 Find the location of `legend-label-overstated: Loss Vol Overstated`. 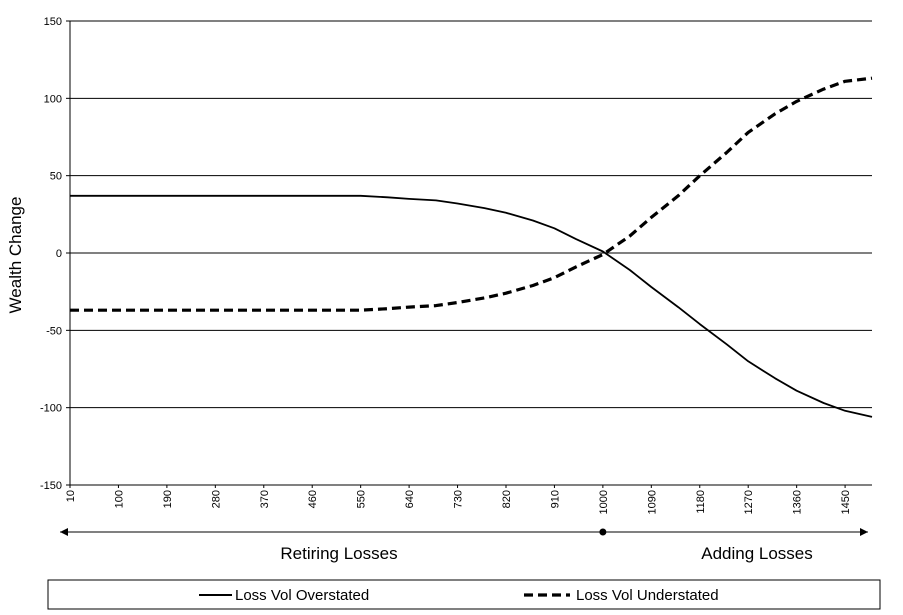

legend-label-overstated: Loss Vol Overstated is located at coordinates (302, 595).